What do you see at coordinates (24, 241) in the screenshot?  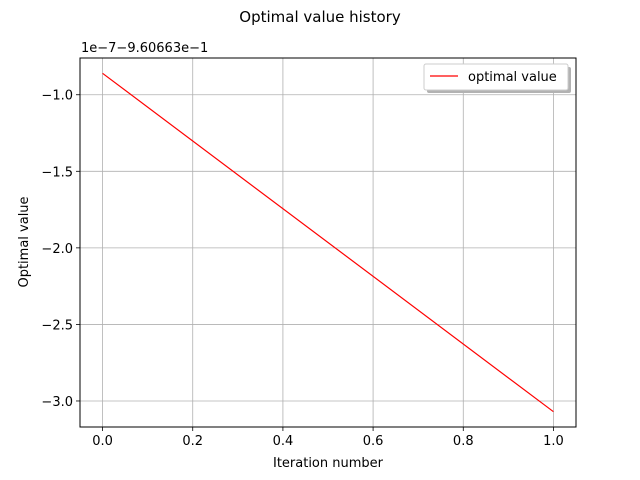 I see `y-axis-label: Optimal value` at bounding box center [24, 241].